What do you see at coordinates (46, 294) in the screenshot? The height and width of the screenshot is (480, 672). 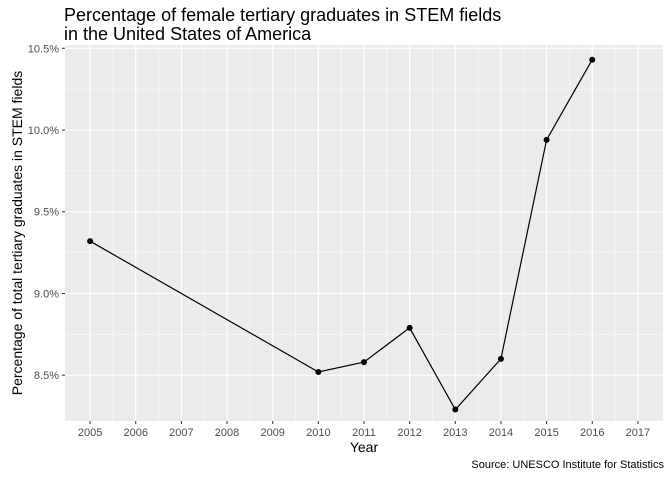 I see `y-tick-label: 9.0%` at bounding box center [46, 294].